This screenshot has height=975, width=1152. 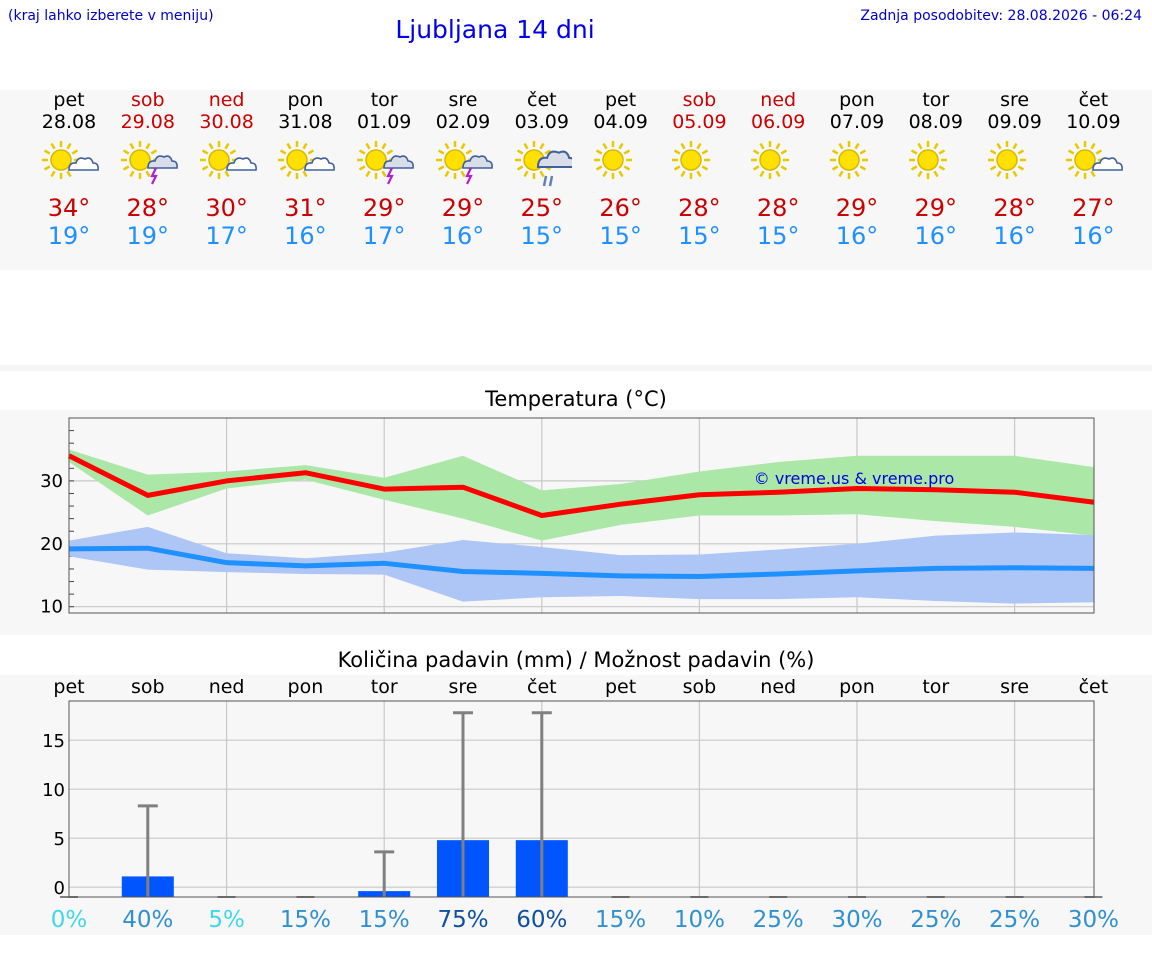 What do you see at coordinates (699, 122) in the screenshot?
I see `day-date: 05.09` at bounding box center [699, 122].